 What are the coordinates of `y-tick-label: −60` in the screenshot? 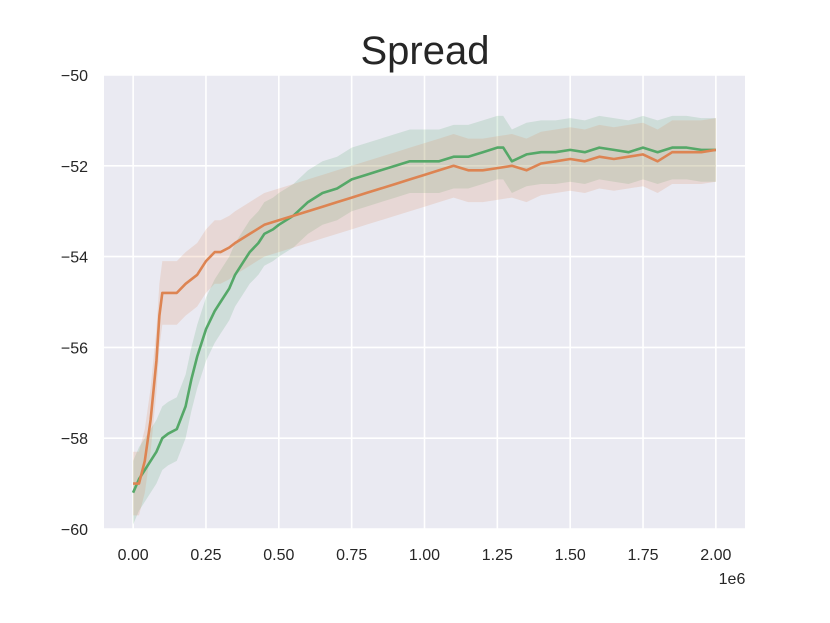 It's located at (74, 530).